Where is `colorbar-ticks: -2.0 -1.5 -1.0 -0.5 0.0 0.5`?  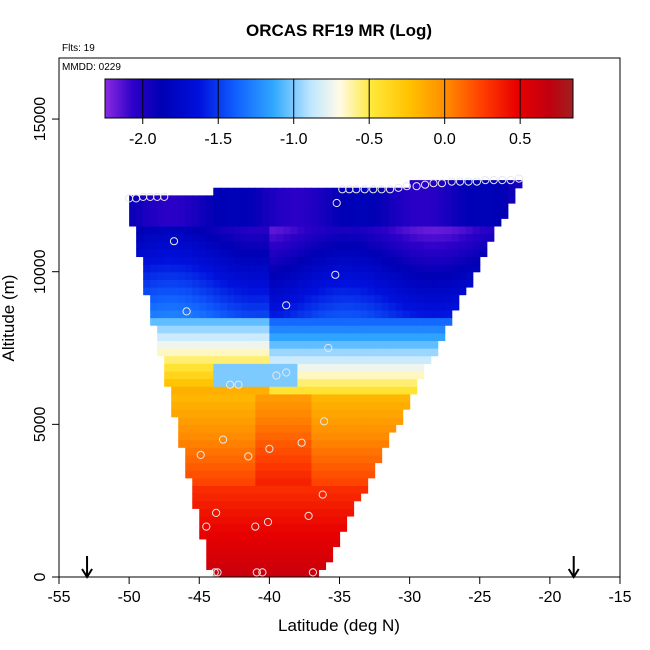 colorbar-ticks: -2.0 -1.5 -1.0 -0.5 0.0 0.5 is located at coordinates (330, 113).